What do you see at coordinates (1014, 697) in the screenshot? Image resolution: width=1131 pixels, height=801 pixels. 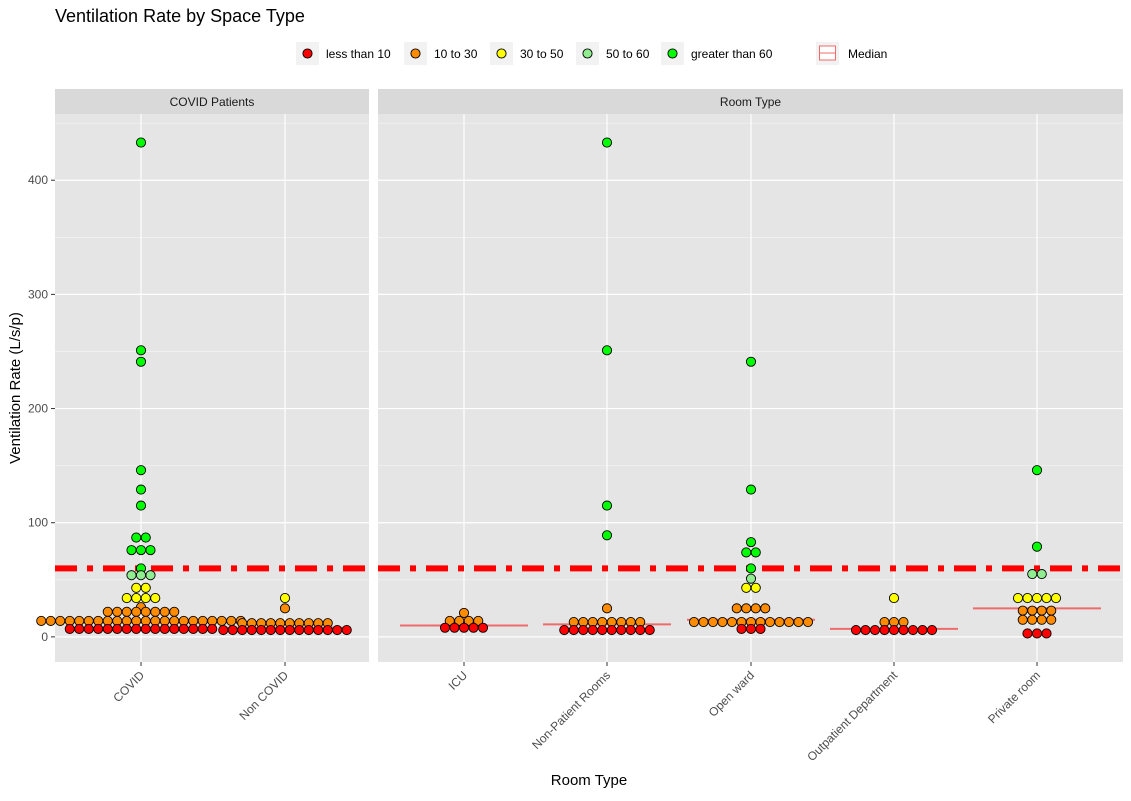 I see `x-tick-label: Private room` at bounding box center [1014, 697].